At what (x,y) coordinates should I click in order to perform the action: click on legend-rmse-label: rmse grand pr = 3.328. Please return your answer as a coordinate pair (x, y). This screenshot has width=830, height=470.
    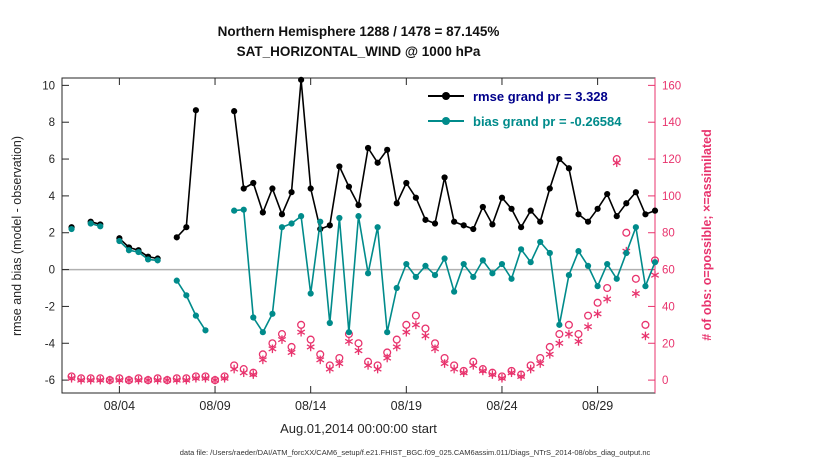
    Looking at the image, I should click on (540, 96).